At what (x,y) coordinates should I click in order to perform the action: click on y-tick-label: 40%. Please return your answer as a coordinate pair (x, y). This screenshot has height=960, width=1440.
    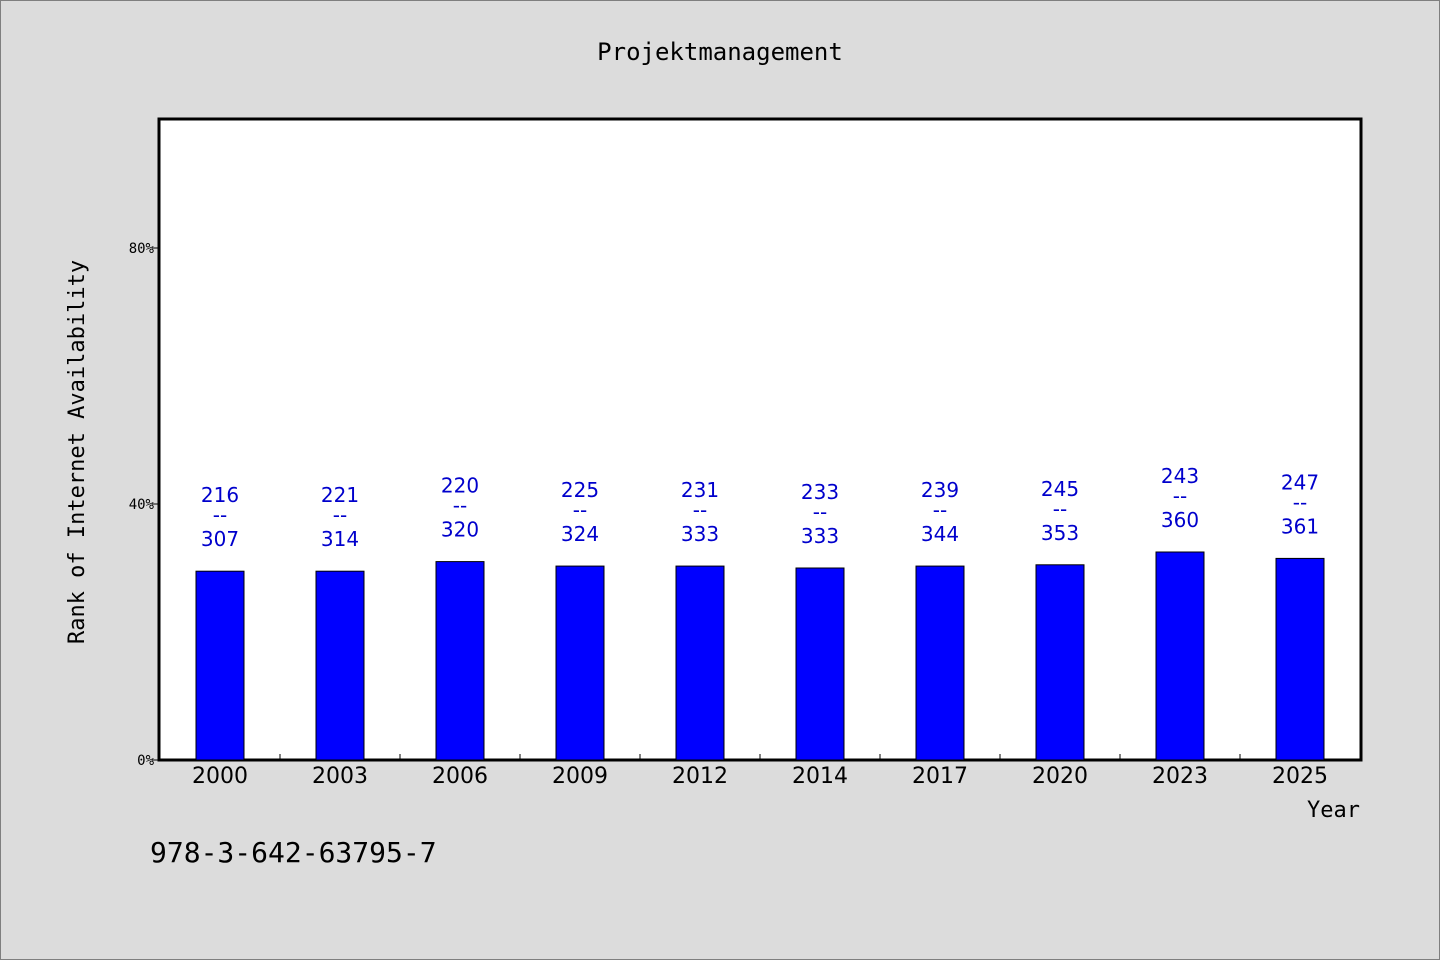
    Looking at the image, I should click on (142, 505).